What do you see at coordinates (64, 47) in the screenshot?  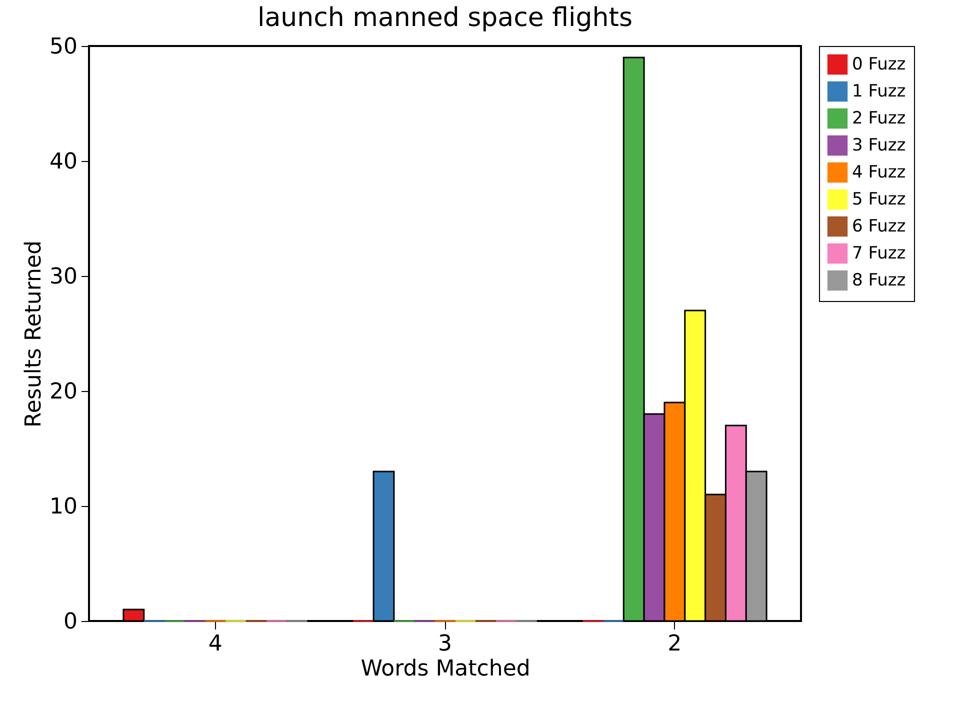 I see `y-tick-label: 50` at bounding box center [64, 47].